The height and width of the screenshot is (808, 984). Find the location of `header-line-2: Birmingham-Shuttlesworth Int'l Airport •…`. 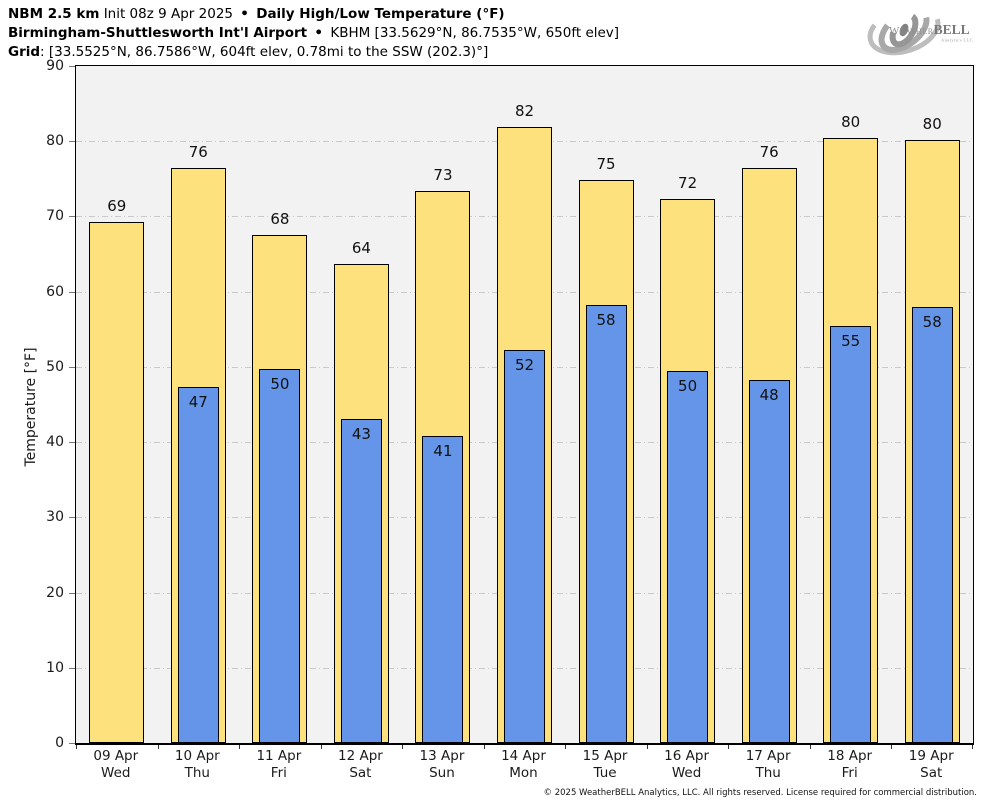

header-line-2: Birmingham-Shuttlesworth Int'l Airport •… is located at coordinates (313, 33).